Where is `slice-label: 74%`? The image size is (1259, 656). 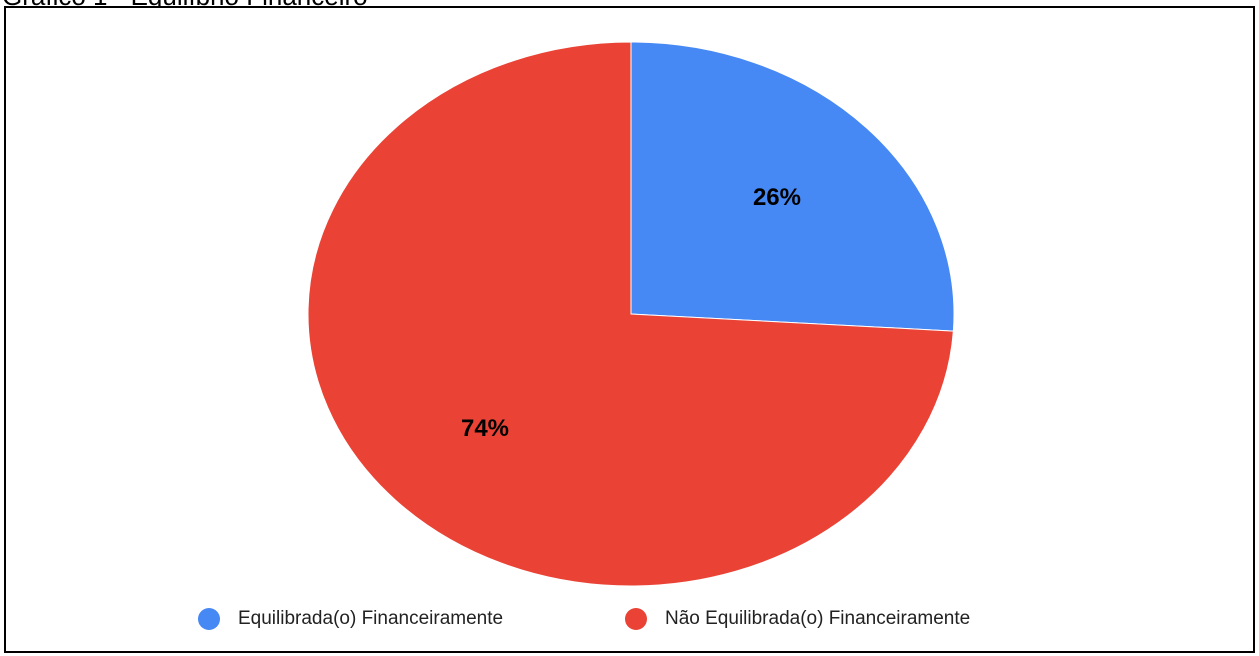
slice-label: 74% is located at coordinates (485, 428).